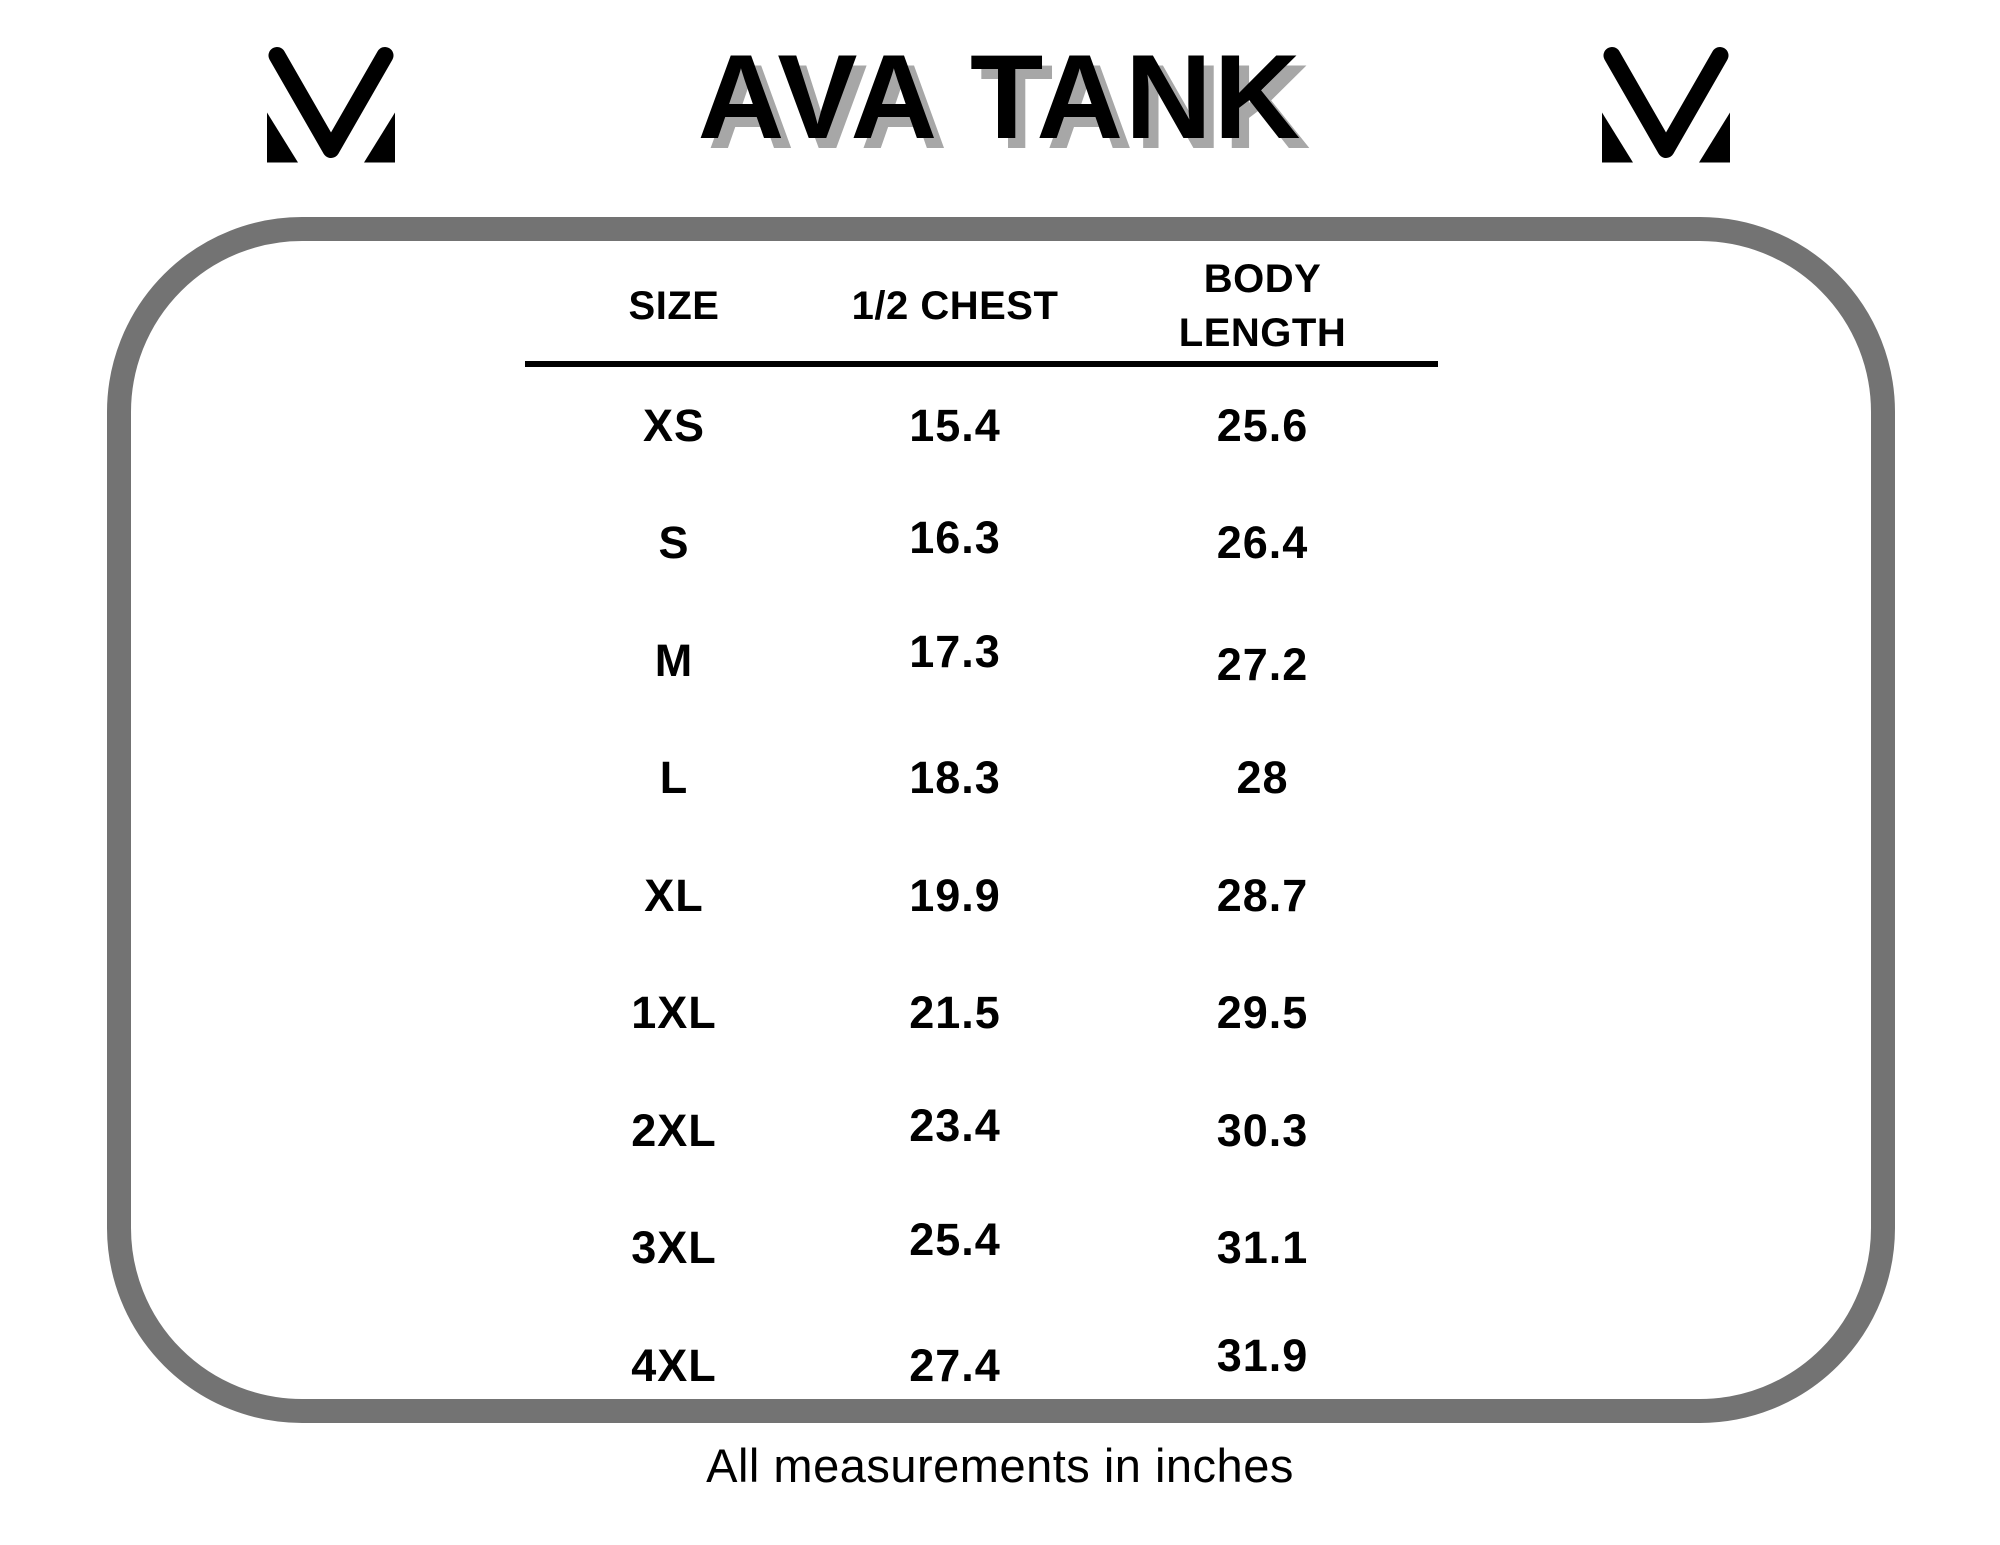 The height and width of the screenshot is (1545, 2000). Describe the element at coordinates (1262, 1248) in the screenshot. I see `cell-3xl-body-length: 31.1` at that location.